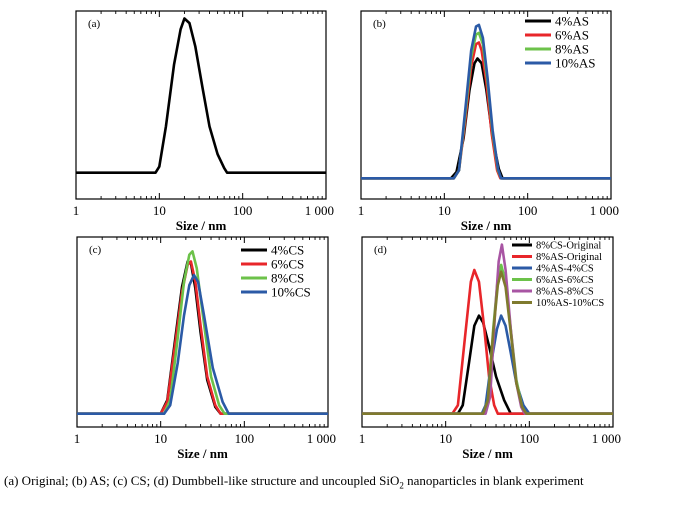 The height and width of the screenshot is (508, 700). I want to click on legend-label: 8%AS-Original, so click(569, 257).